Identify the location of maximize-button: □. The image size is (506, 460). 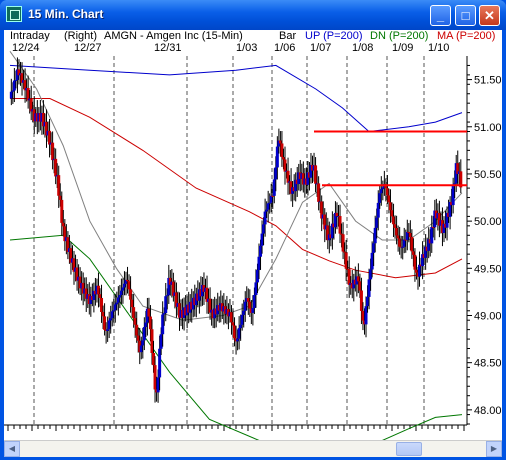
(465, 15).